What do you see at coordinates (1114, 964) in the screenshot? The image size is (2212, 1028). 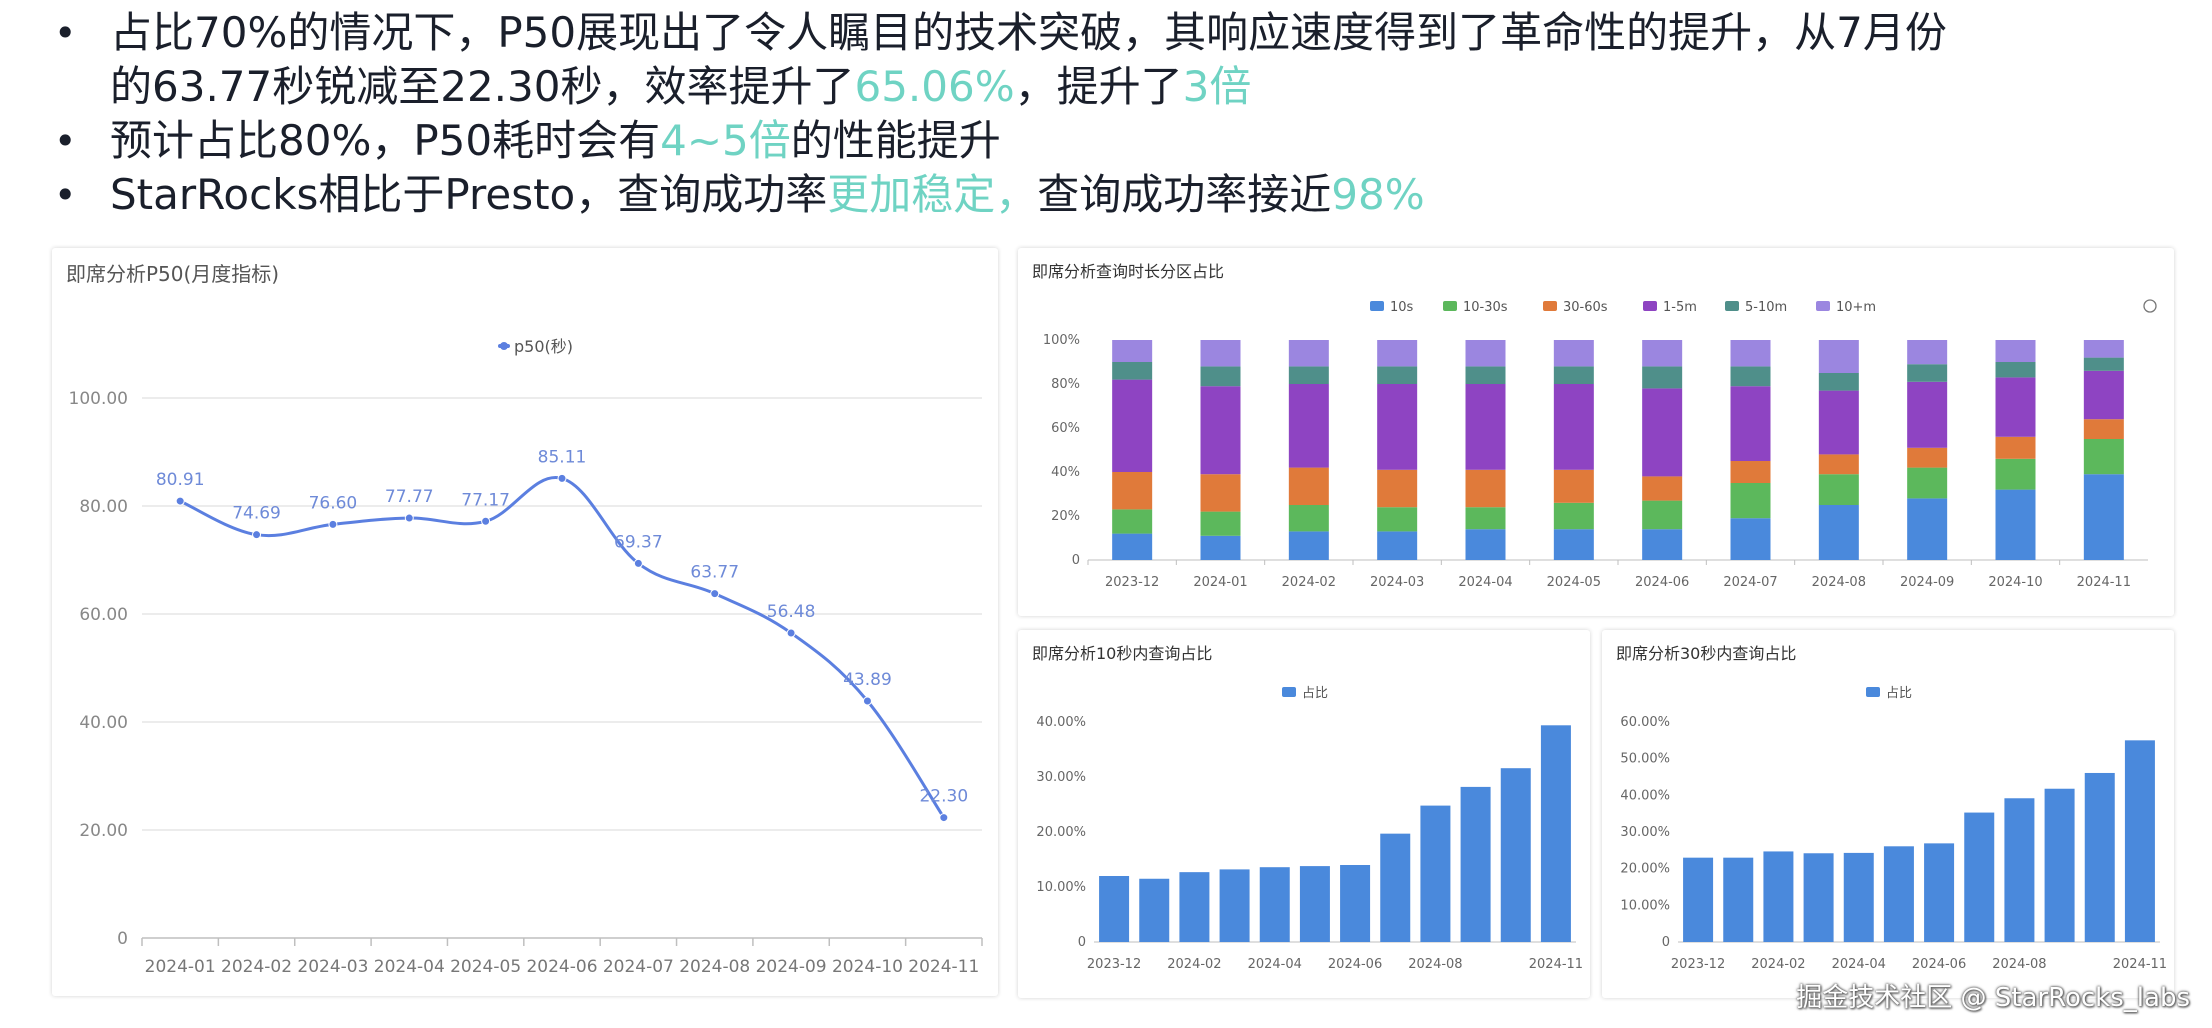 I see `x-tick-label: 2023-12` at bounding box center [1114, 964].